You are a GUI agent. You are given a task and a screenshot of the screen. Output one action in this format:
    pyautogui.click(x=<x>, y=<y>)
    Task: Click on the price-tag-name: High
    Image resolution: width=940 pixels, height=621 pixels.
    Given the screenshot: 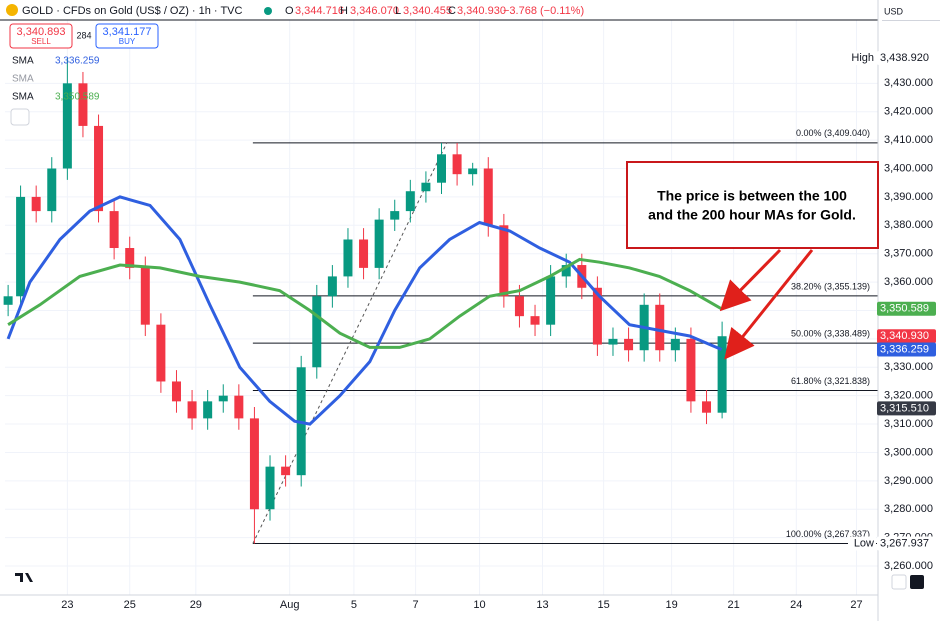 What is the action you would take?
    pyautogui.click(x=862, y=58)
    